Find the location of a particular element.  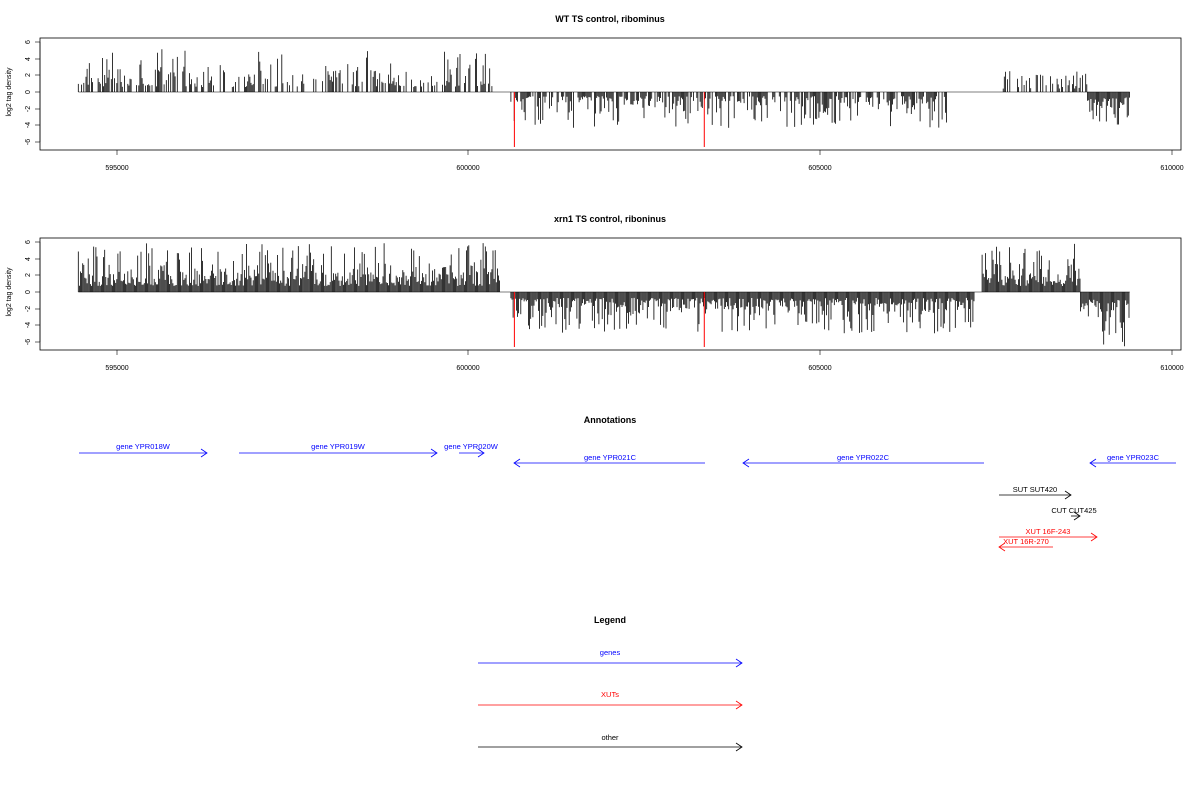

wt-y-axis-label: log2 tag density is located at coordinates (9, 92).